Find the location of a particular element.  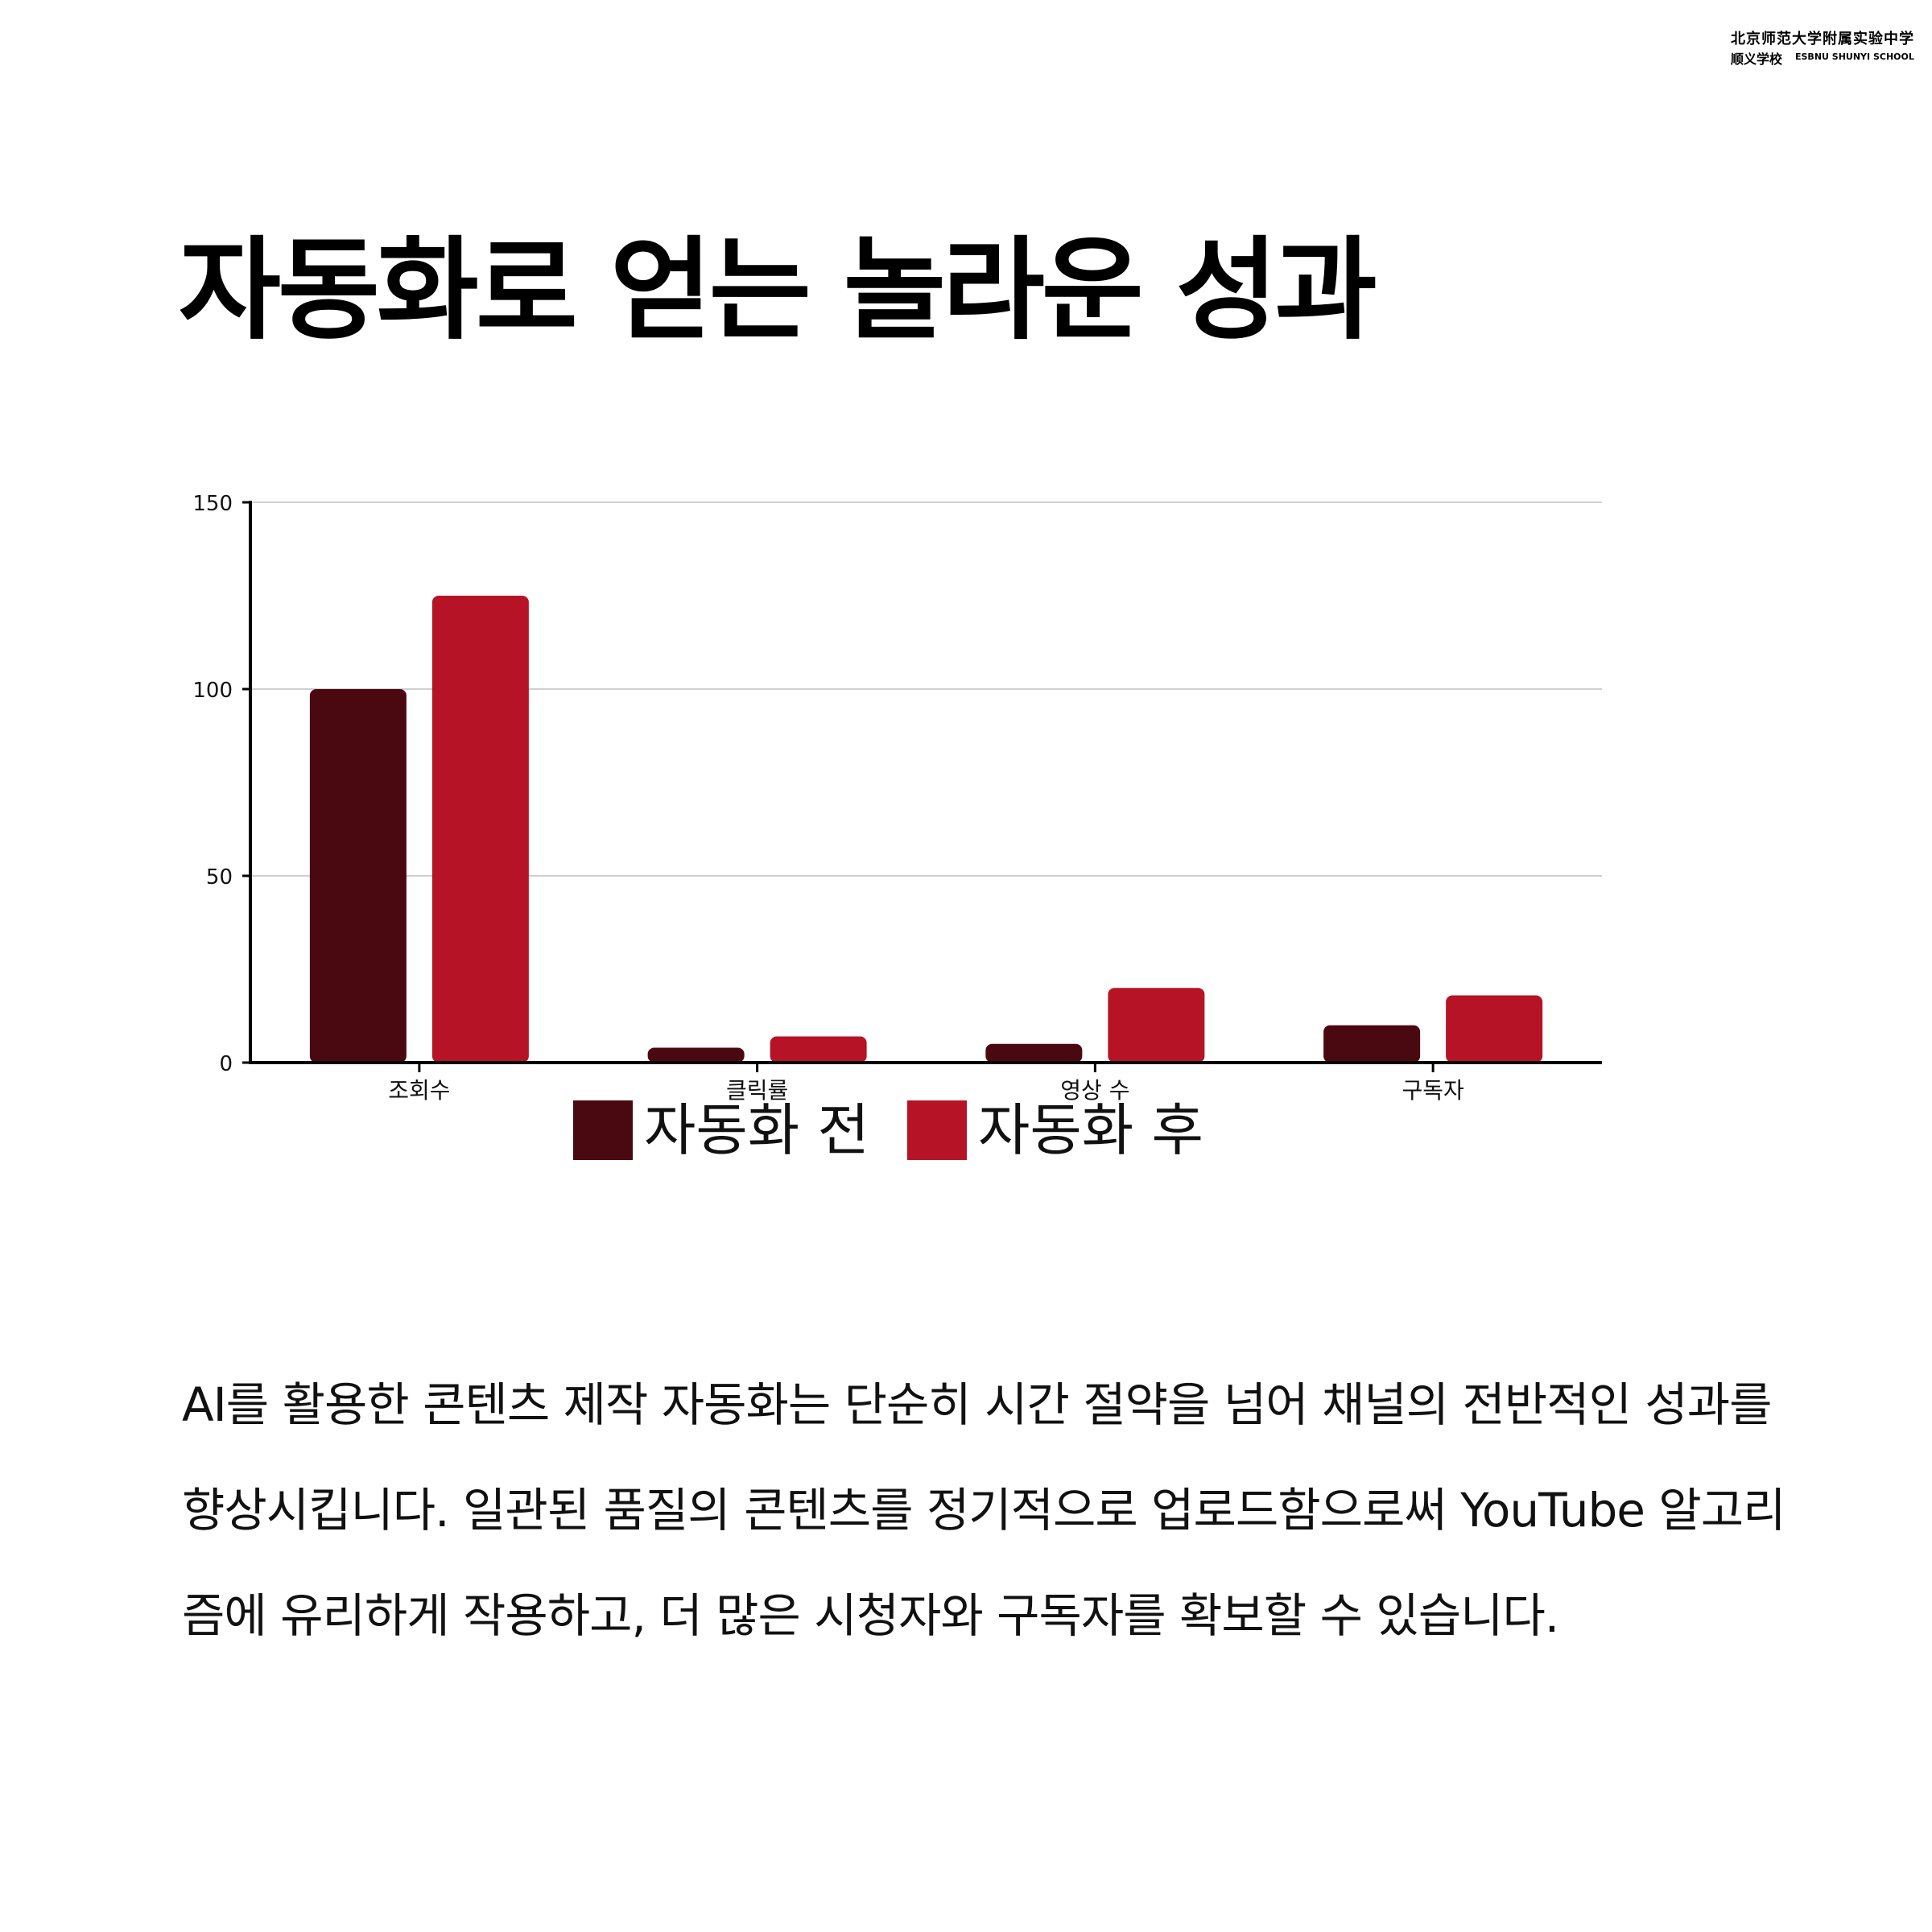

chart-legend: 자동화 전 자동화 후 is located at coordinates (888, 1130).